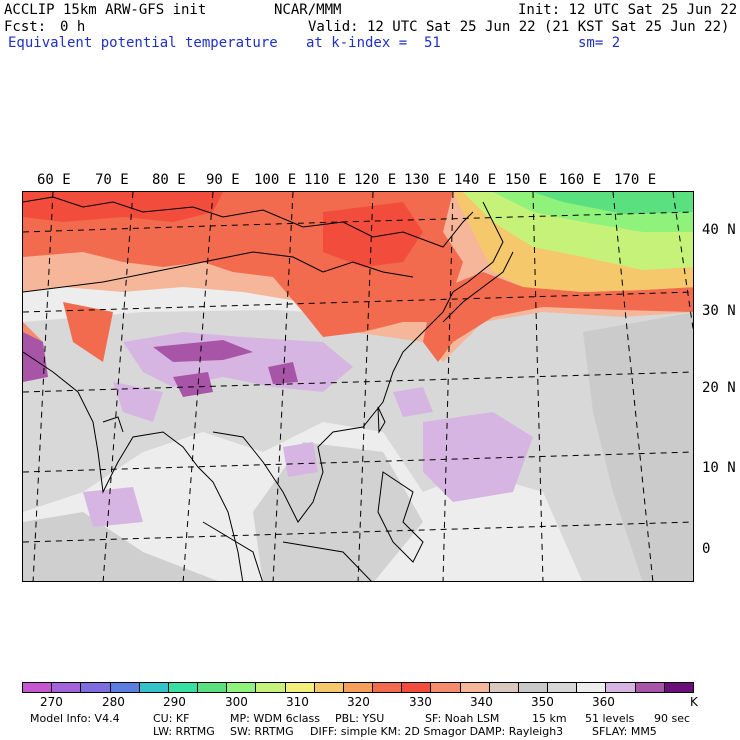 This screenshot has height=740, width=740. What do you see at coordinates (51, 702) in the screenshot?
I see `colorbar-tick: 270` at bounding box center [51, 702].